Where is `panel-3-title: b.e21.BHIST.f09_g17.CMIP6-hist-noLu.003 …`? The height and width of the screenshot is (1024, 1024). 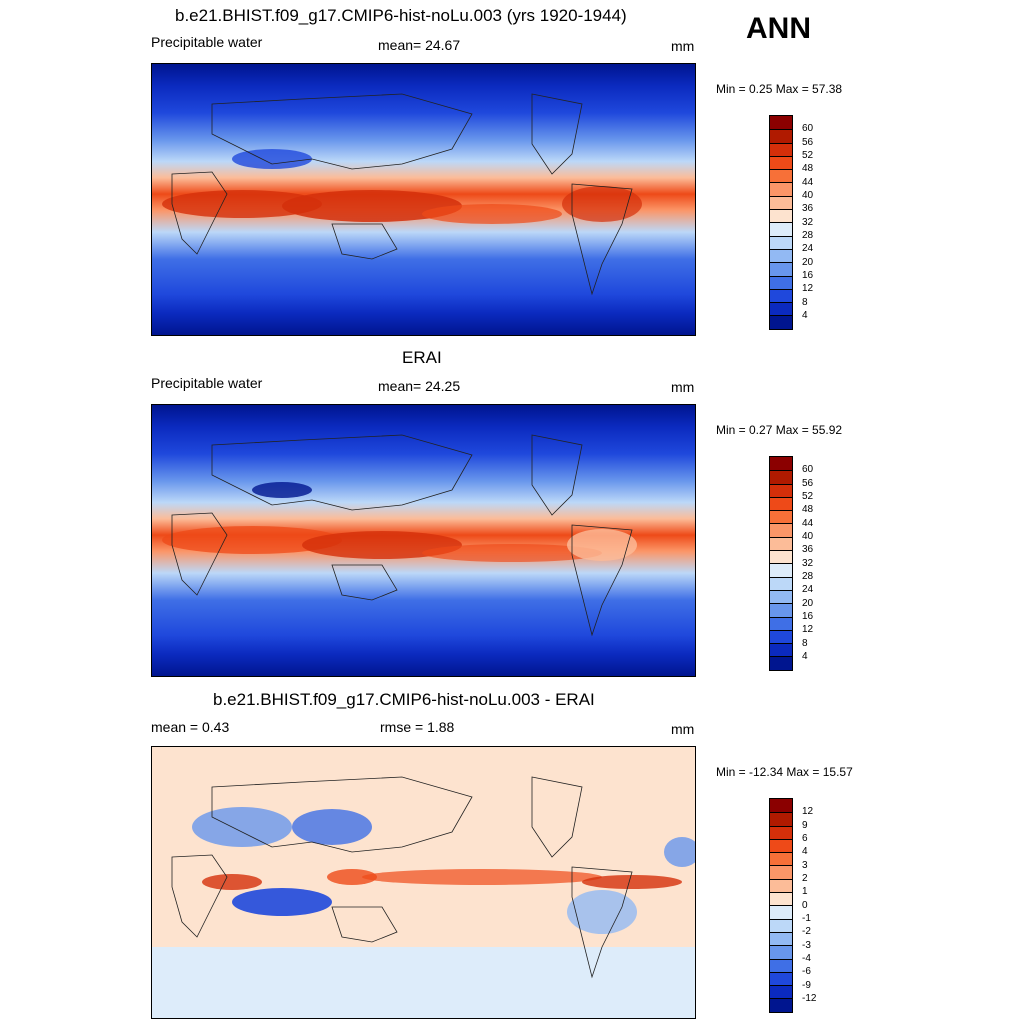 panel-3-title: b.e21.BHIST.f09_g17.CMIP6-hist-noLu.003 … is located at coordinates (404, 699).